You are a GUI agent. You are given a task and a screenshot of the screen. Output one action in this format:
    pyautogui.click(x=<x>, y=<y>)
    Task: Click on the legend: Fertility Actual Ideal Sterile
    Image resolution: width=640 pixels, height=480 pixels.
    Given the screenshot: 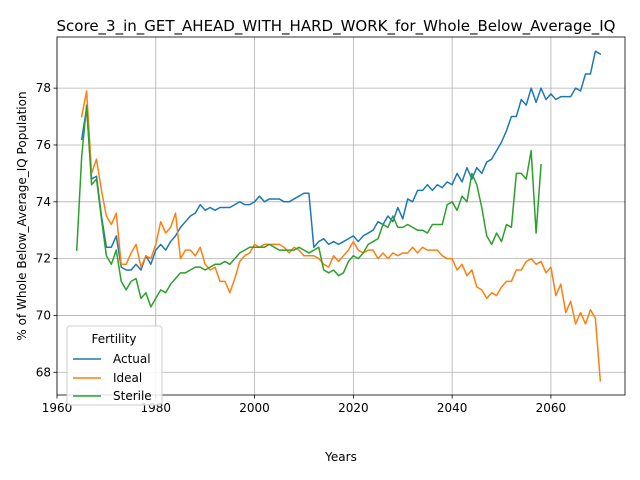 What is the action you would take?
    pyautogui.click(x=114, y=365)
    